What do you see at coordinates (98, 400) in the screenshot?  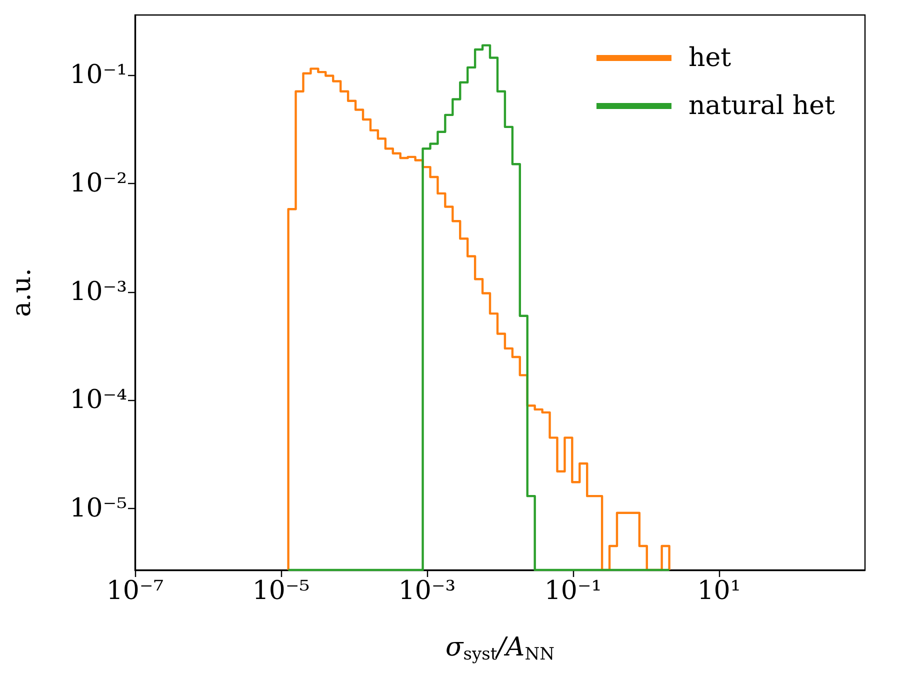 I see `y-tick-label: 10⁻⁴` at bounding box center [98, 400].